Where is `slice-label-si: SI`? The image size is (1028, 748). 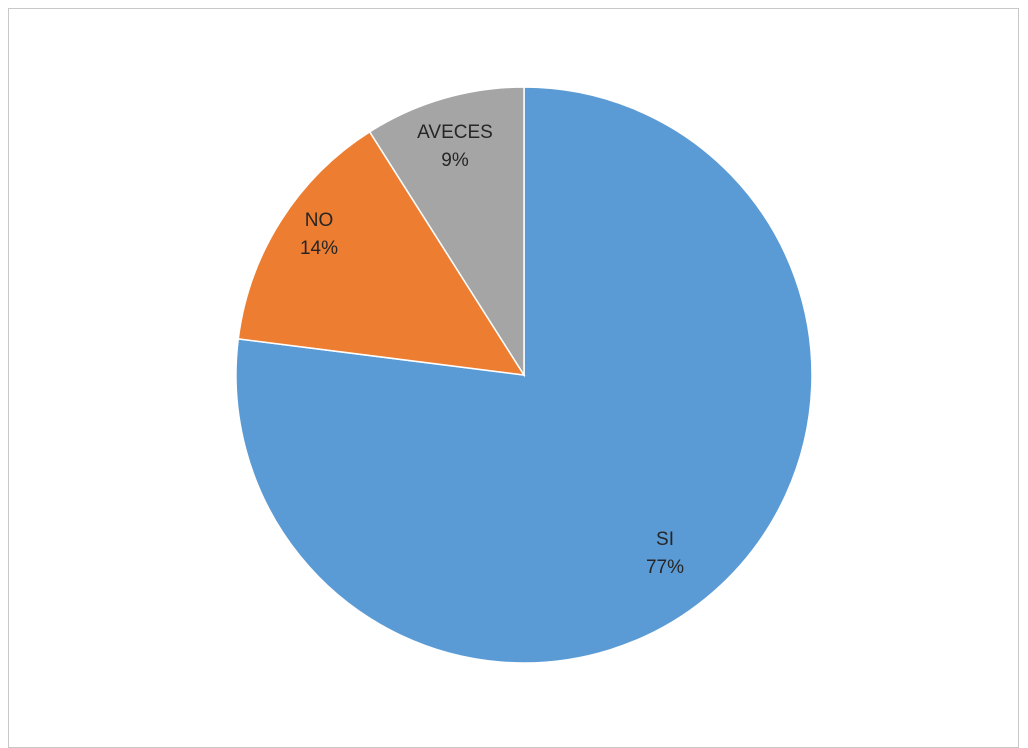
slice-label-si: SI is located at coordinates (665, 539).